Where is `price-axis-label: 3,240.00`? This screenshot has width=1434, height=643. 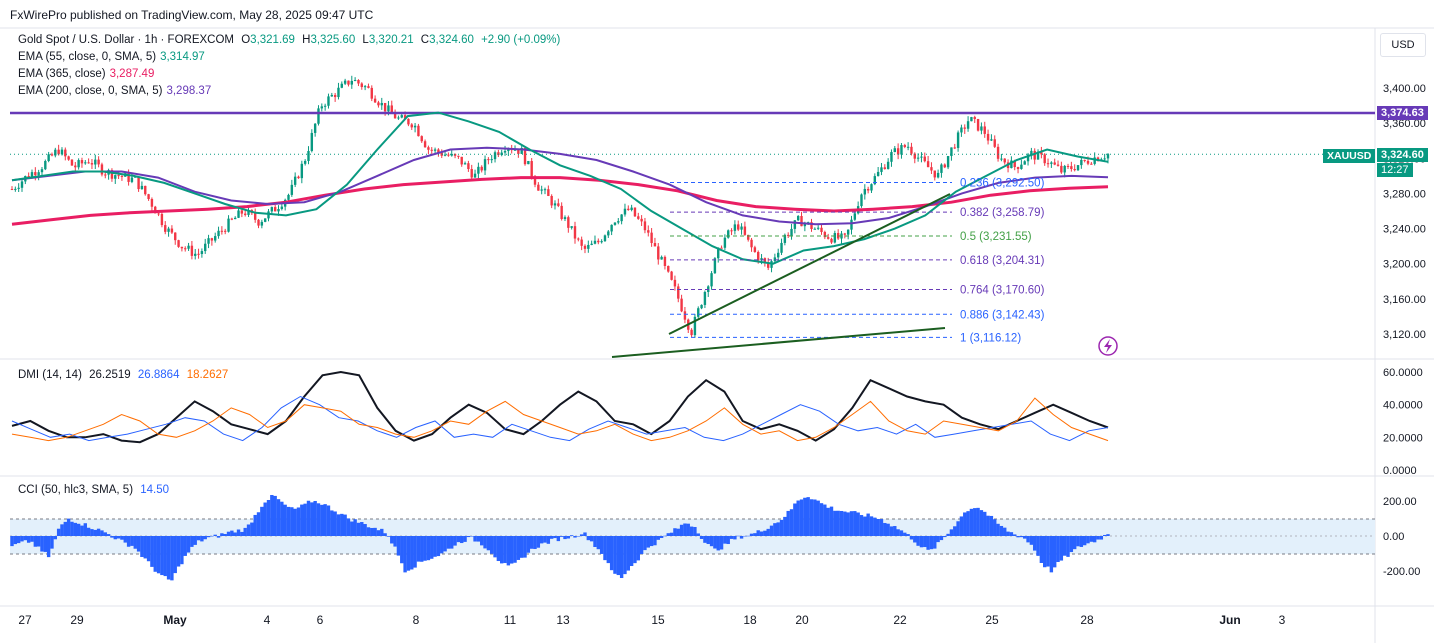
price-axis-label: 3,240.00 is located at coordinates (1404, 230).